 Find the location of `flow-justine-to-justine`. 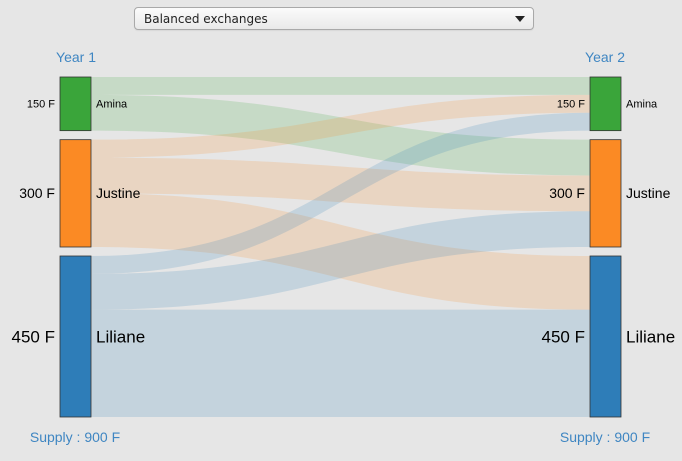

flow-justine-to-justine is located at coordinates (340, 184).